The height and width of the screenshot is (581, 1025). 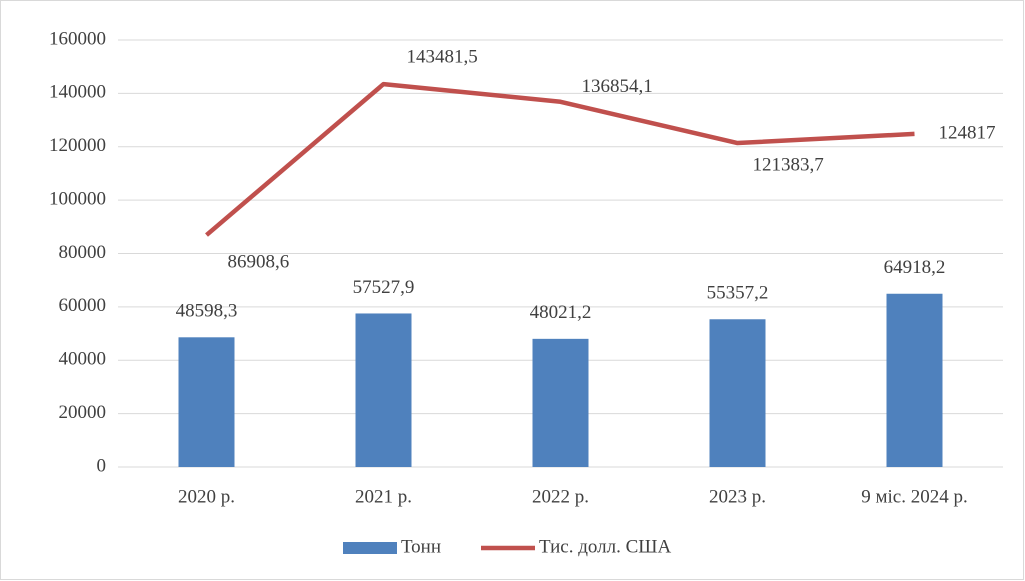 I want to click on line-value-label: 143481,5, so click(x=442, y=56).